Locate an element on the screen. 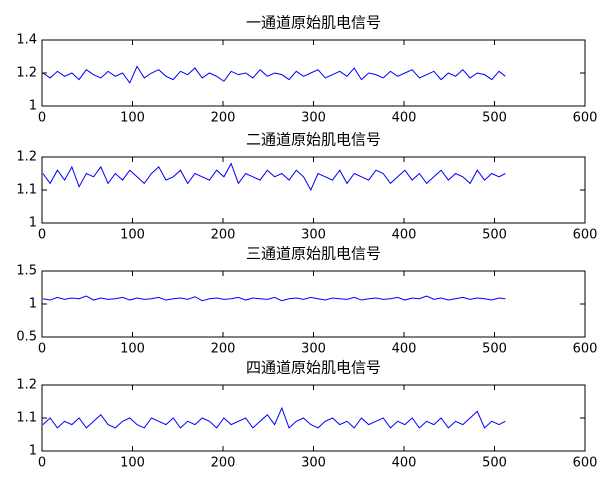  y-tick-label: 1.4 is located at coordinates (26, 40).